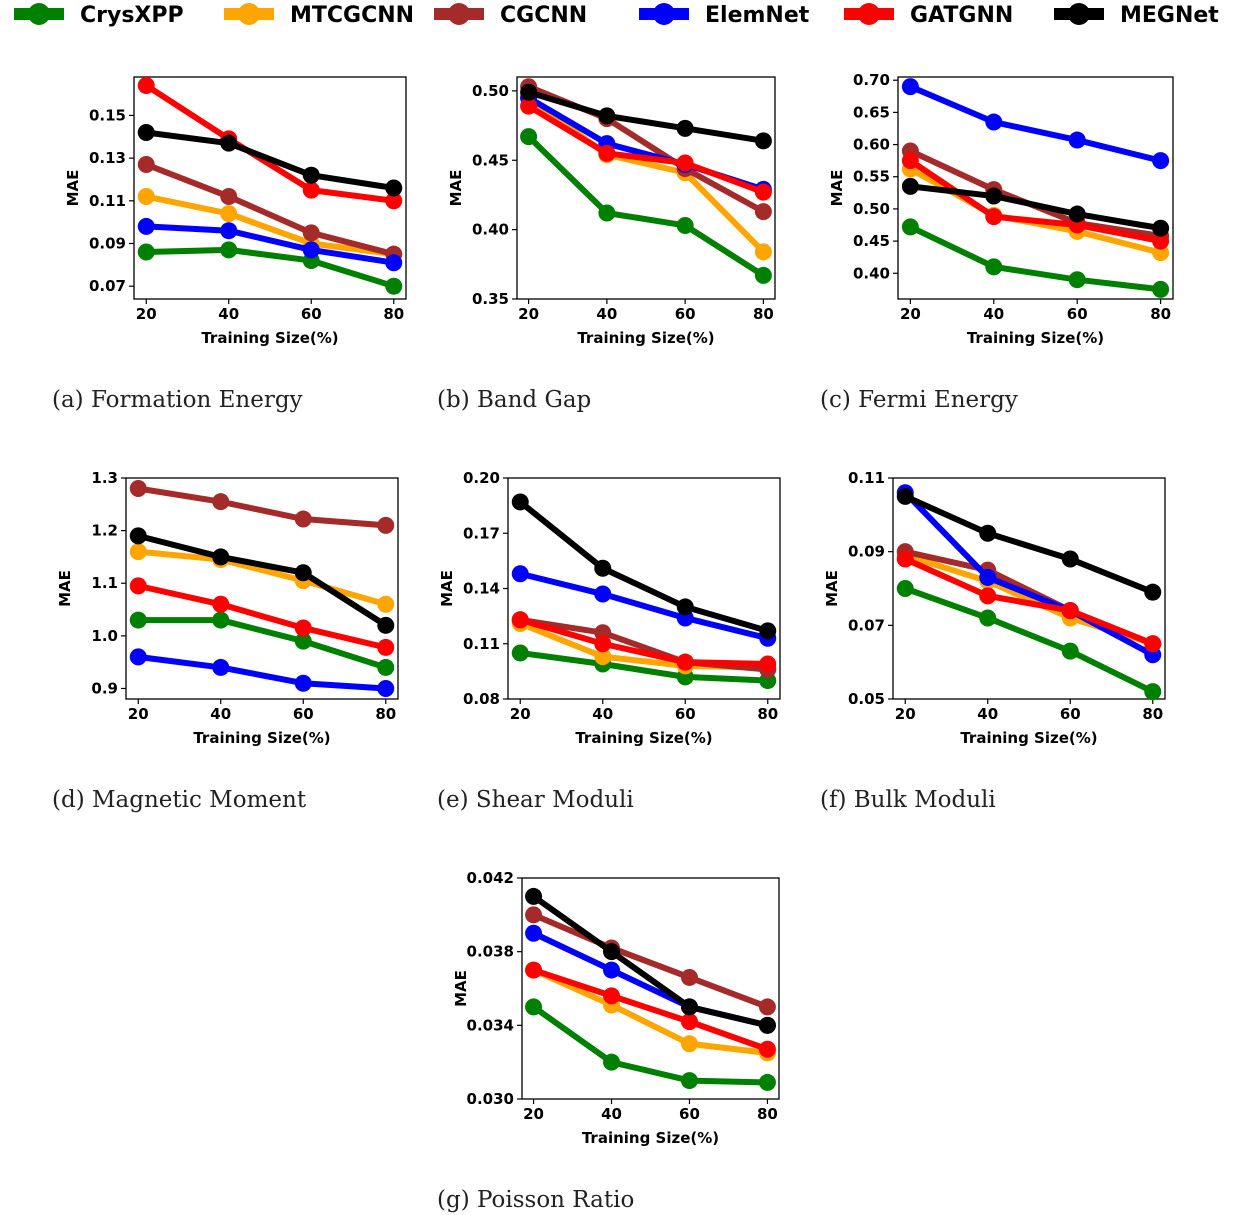 This screenshot has width=1251, height=1215. I want to click on series-gatgnn, so click(646, 149).